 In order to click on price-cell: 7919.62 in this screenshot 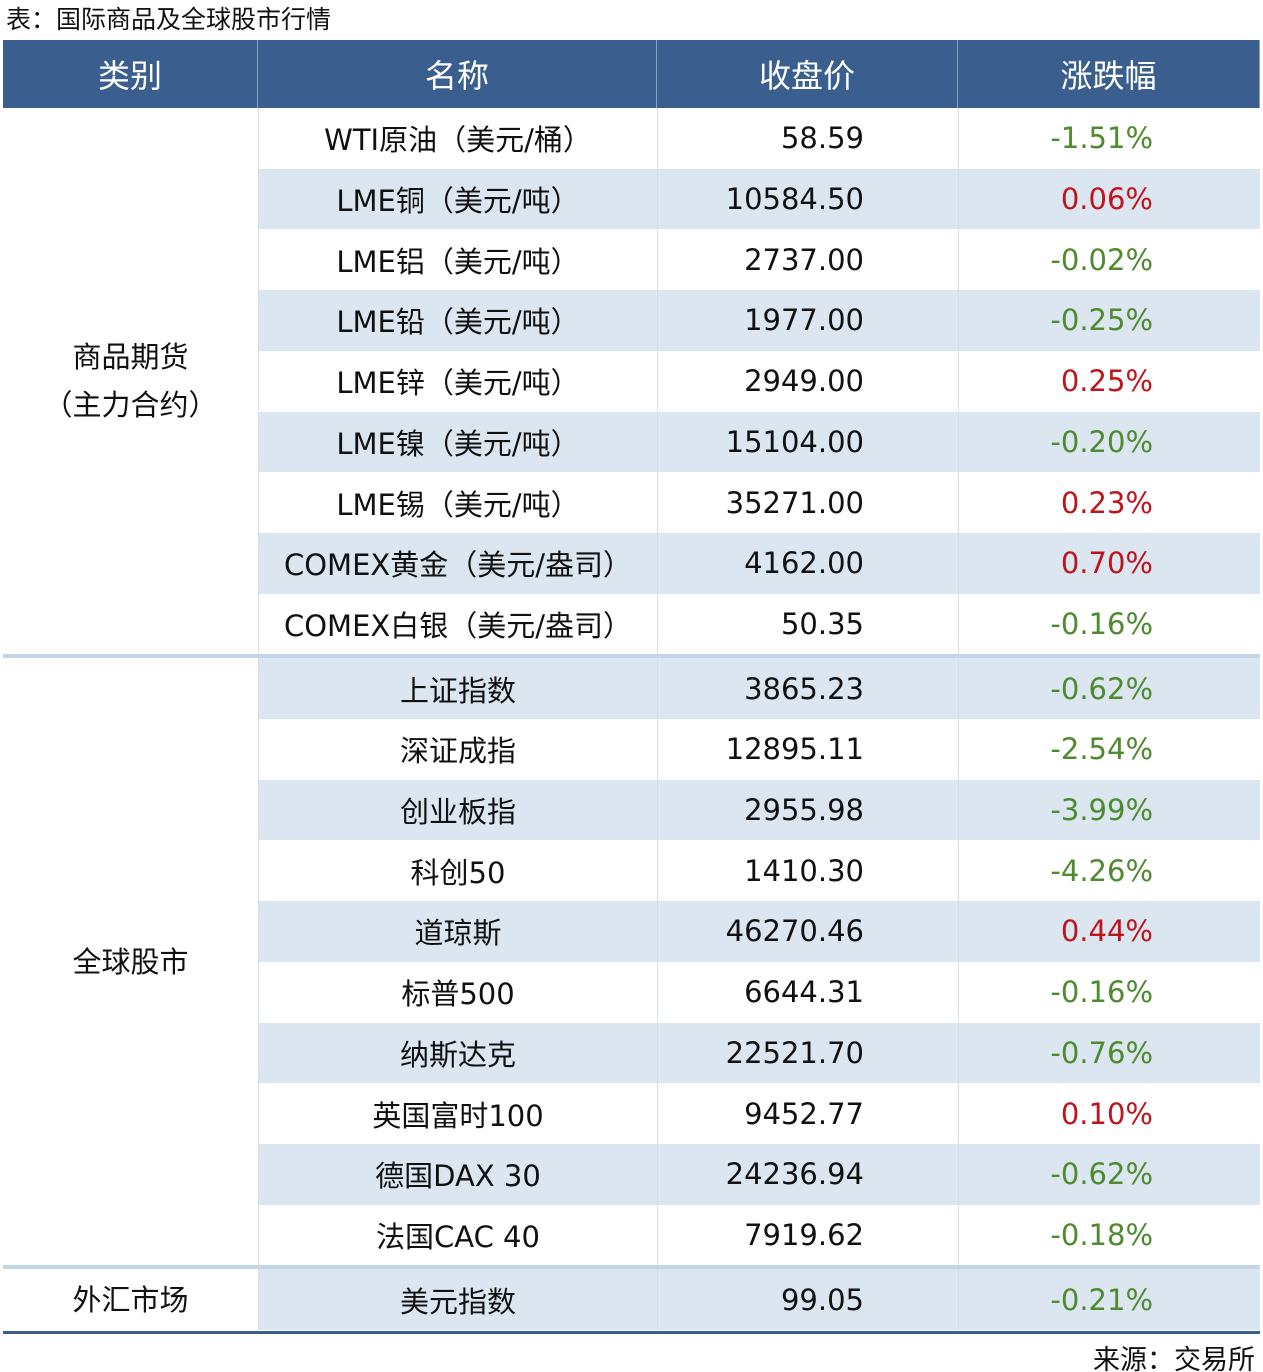, I will do `click(807, 1235)`.